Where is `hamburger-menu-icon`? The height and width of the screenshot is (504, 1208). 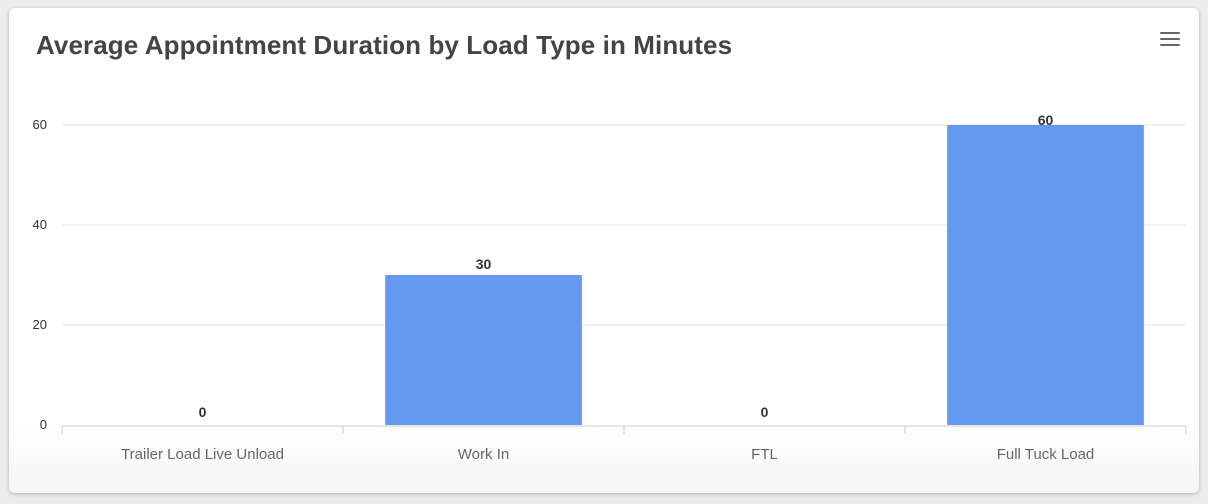
hamburger-menu-icon is located at coordinates (1170, 39).